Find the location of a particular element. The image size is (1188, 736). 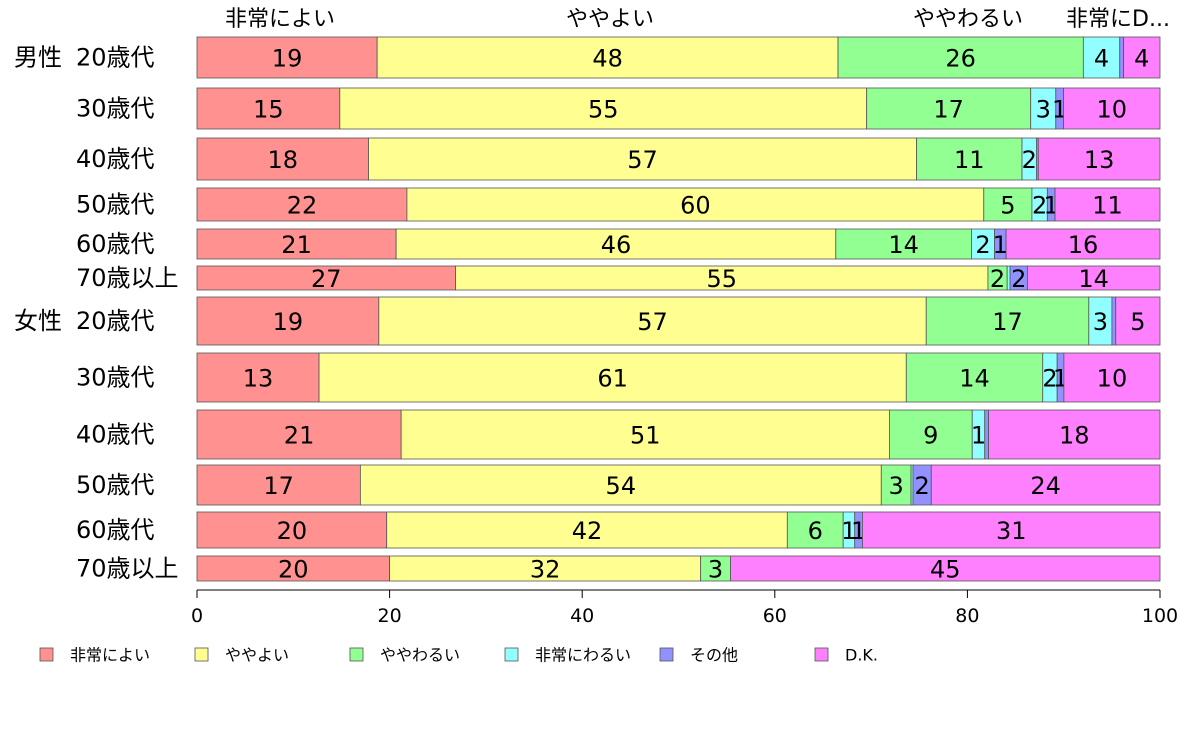

data-label: 19 is located at coordinates (288, 322).